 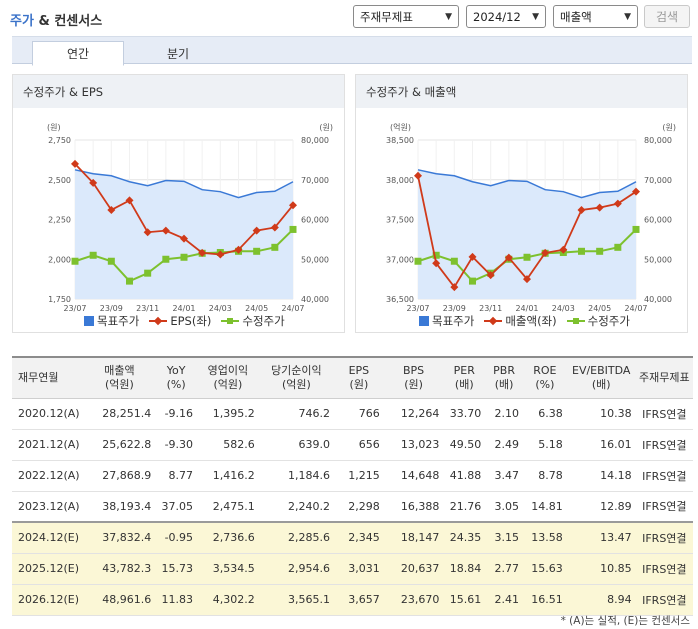 What do you see at coordinates (359, 384) in the screenshot?
I see `column-header-unit: (원)` at bounding box center [359, 384].